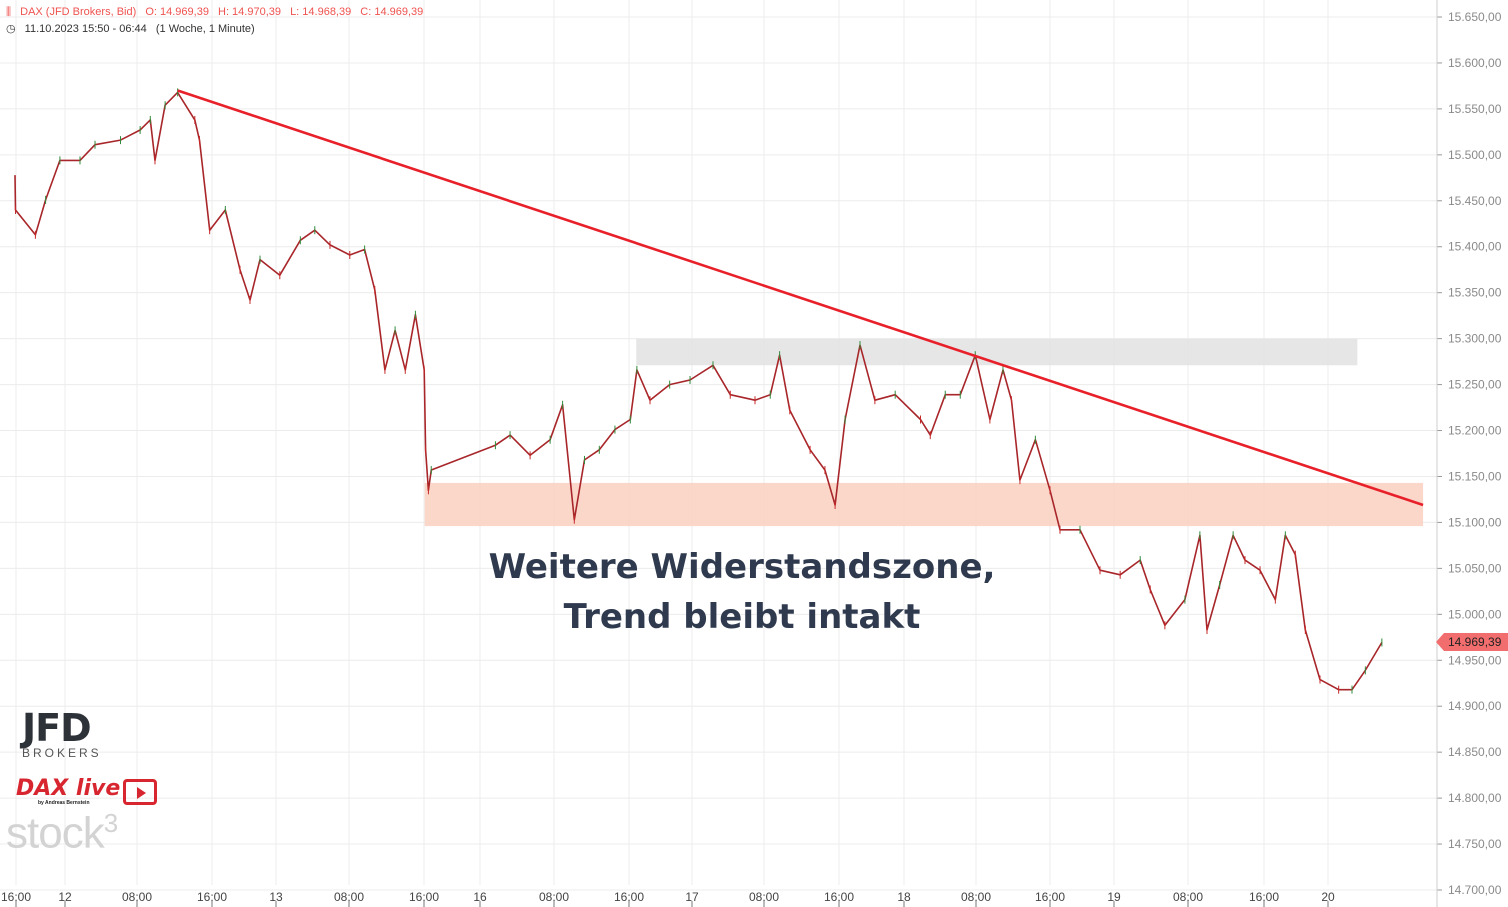 The width and height of the screenshot is (1508, 907). I want to click on x-tick-label: 20, so click(1328, 897).